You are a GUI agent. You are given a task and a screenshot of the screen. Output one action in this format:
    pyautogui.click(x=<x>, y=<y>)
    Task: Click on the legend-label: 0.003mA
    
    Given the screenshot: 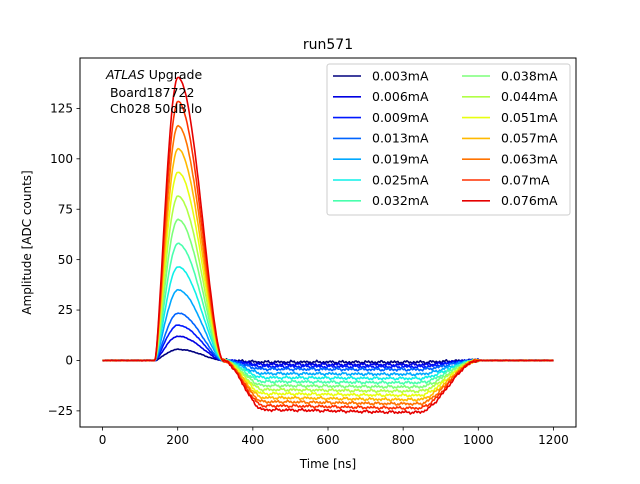 What is the action you would take?
    pyautogui.click(x=400, y=75)
    